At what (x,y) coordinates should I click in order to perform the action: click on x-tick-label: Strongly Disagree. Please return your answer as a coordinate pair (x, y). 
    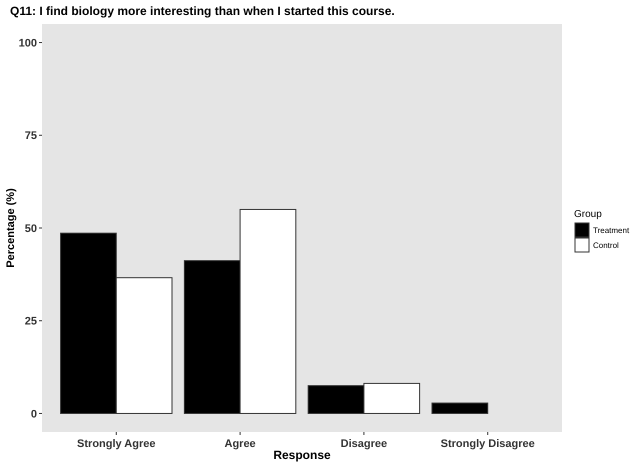
    Looking at the image, I should click on (487, 444).